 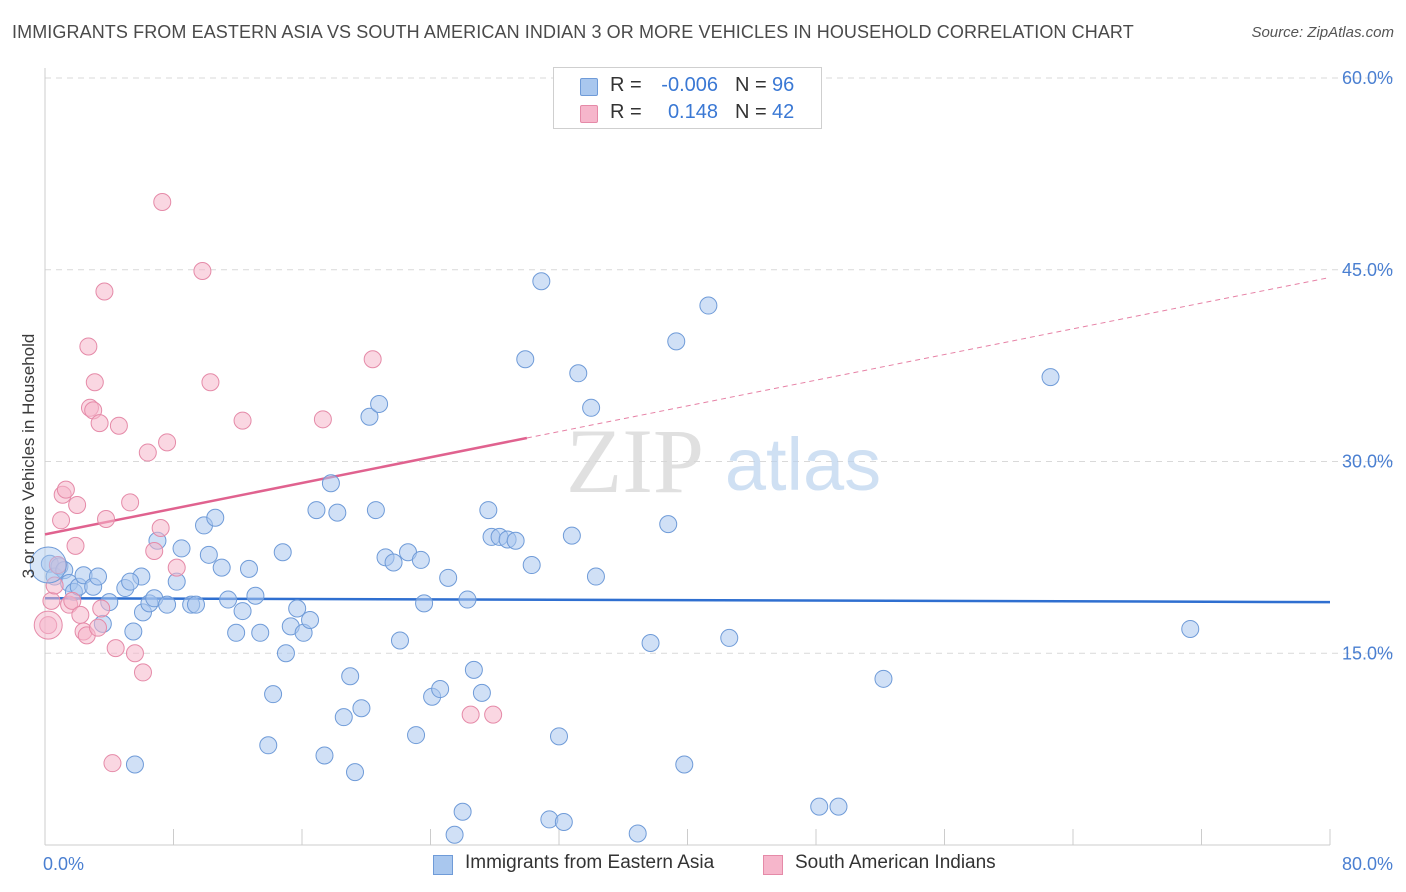 What do you see at coordinates (783, 85) in the screenshot?
I see `legend-n-value: 96` at bounding box center [783, 85].